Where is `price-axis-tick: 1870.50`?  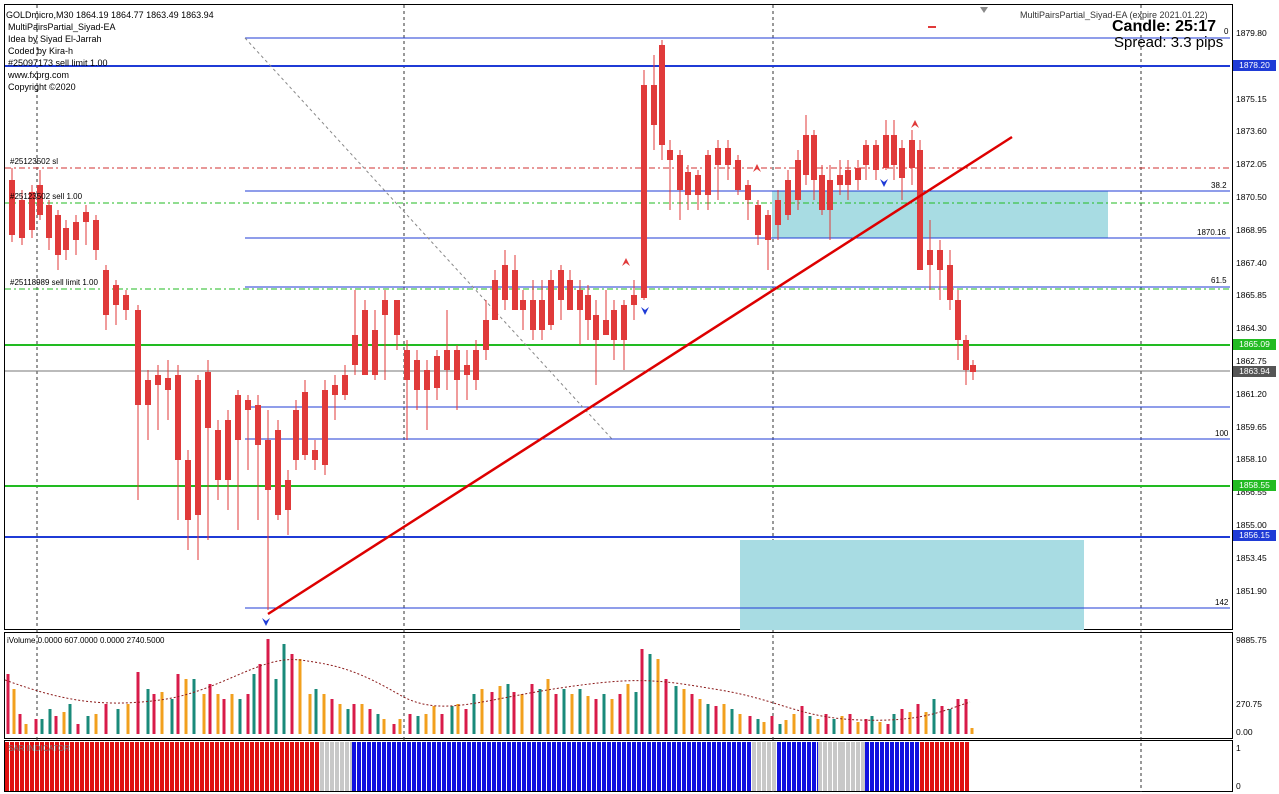 price-axis-tick: 1870.50 is located at coordinates (1251, 197).